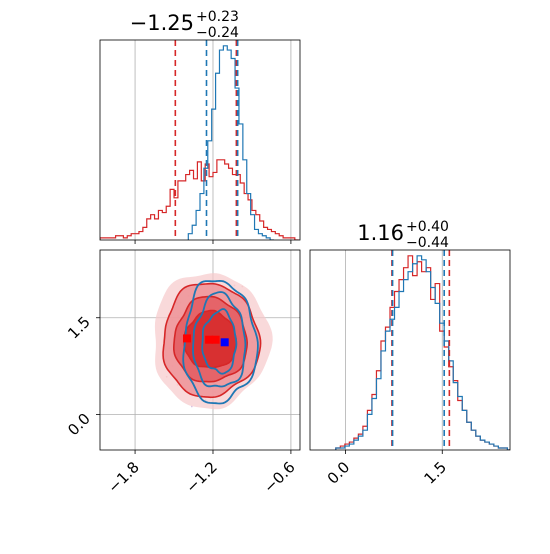 The image size is (550, 554). I want to click on top-left-title-lower: −0.24, so click(217, 33).